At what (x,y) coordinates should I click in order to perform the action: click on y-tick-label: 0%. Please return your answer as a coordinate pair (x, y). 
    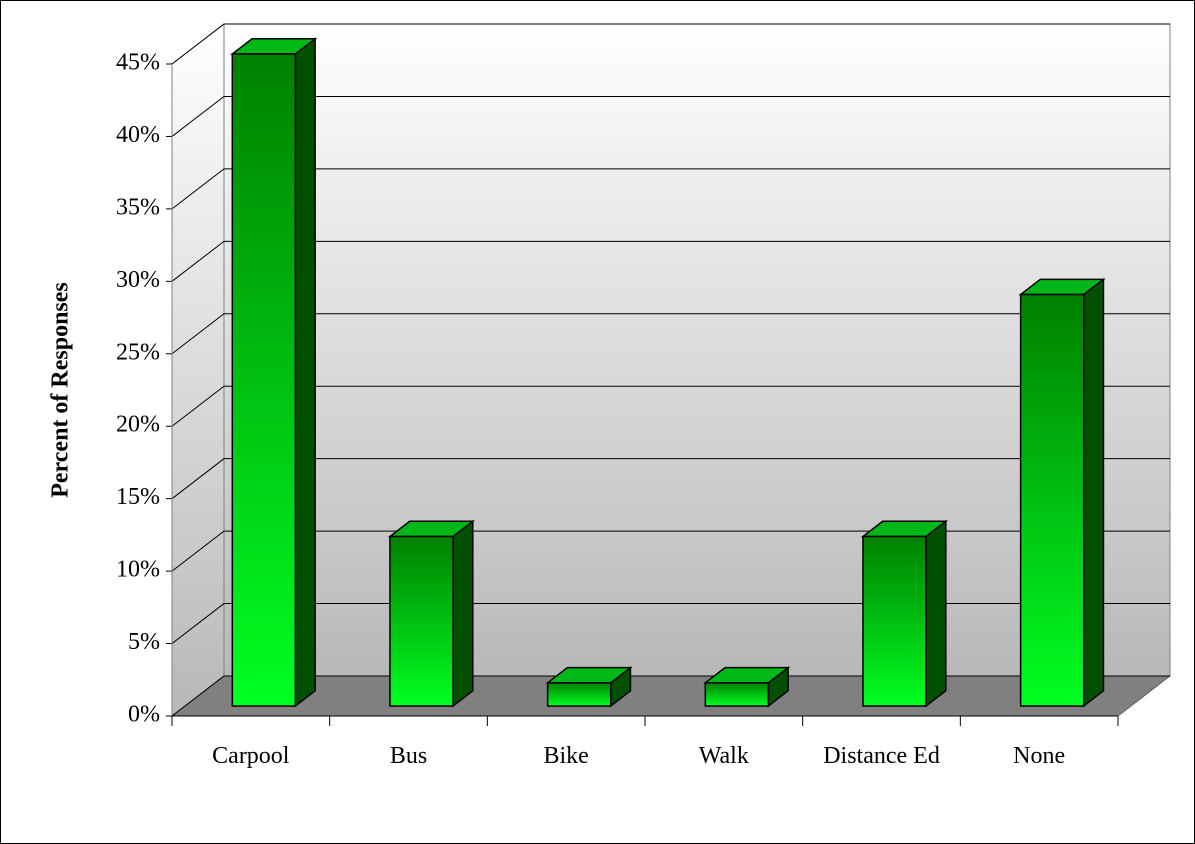
    Looking at the image, I should click on (144, 715).